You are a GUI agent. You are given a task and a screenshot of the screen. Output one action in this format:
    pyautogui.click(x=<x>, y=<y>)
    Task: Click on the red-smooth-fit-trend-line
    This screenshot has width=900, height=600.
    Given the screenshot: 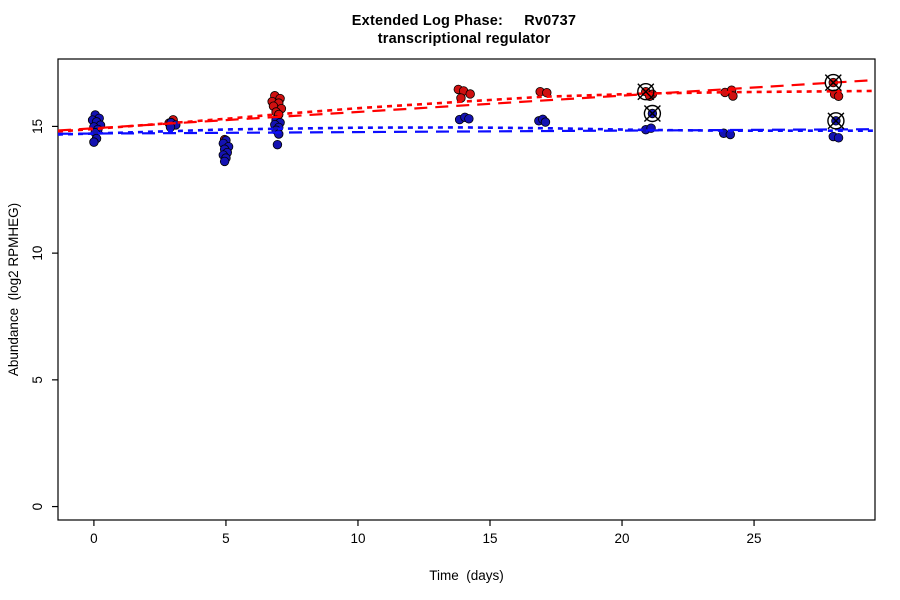 What is the action you would take?
    pyautogui.click(x=466, y=111)
    